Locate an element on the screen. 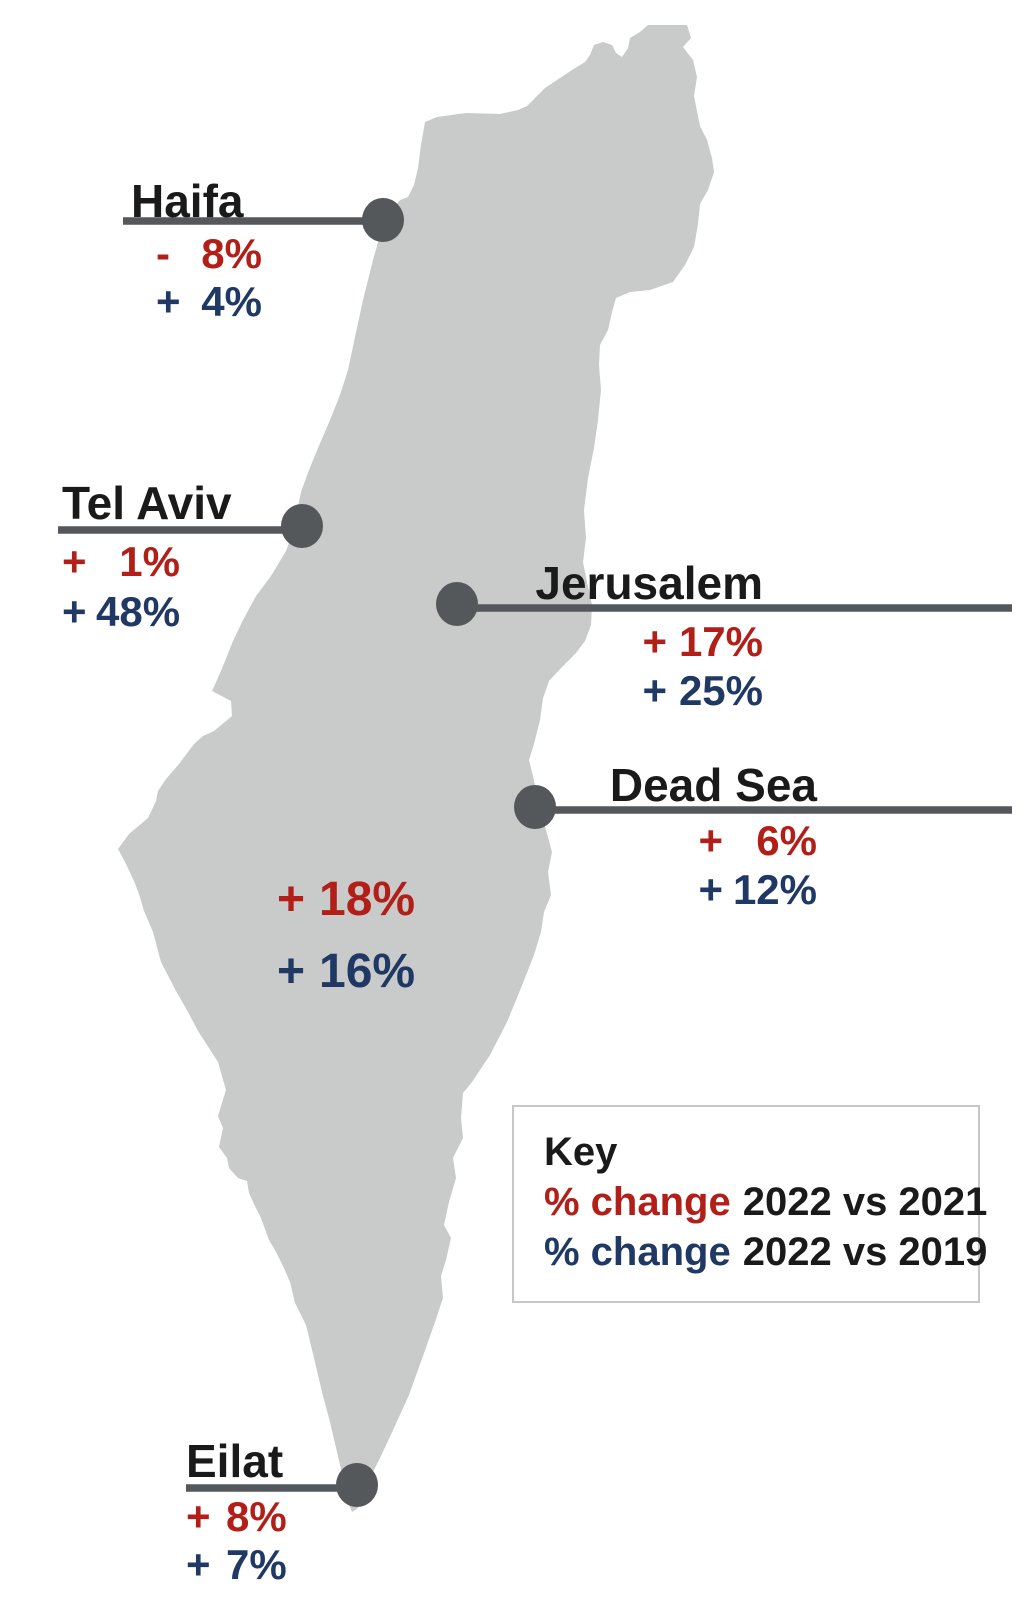 Image resolution: width=1024 pixels, height=1602 pixels. dead-sea-change-2022-vs-2021: + 6% is located at coordinates (757, 841).